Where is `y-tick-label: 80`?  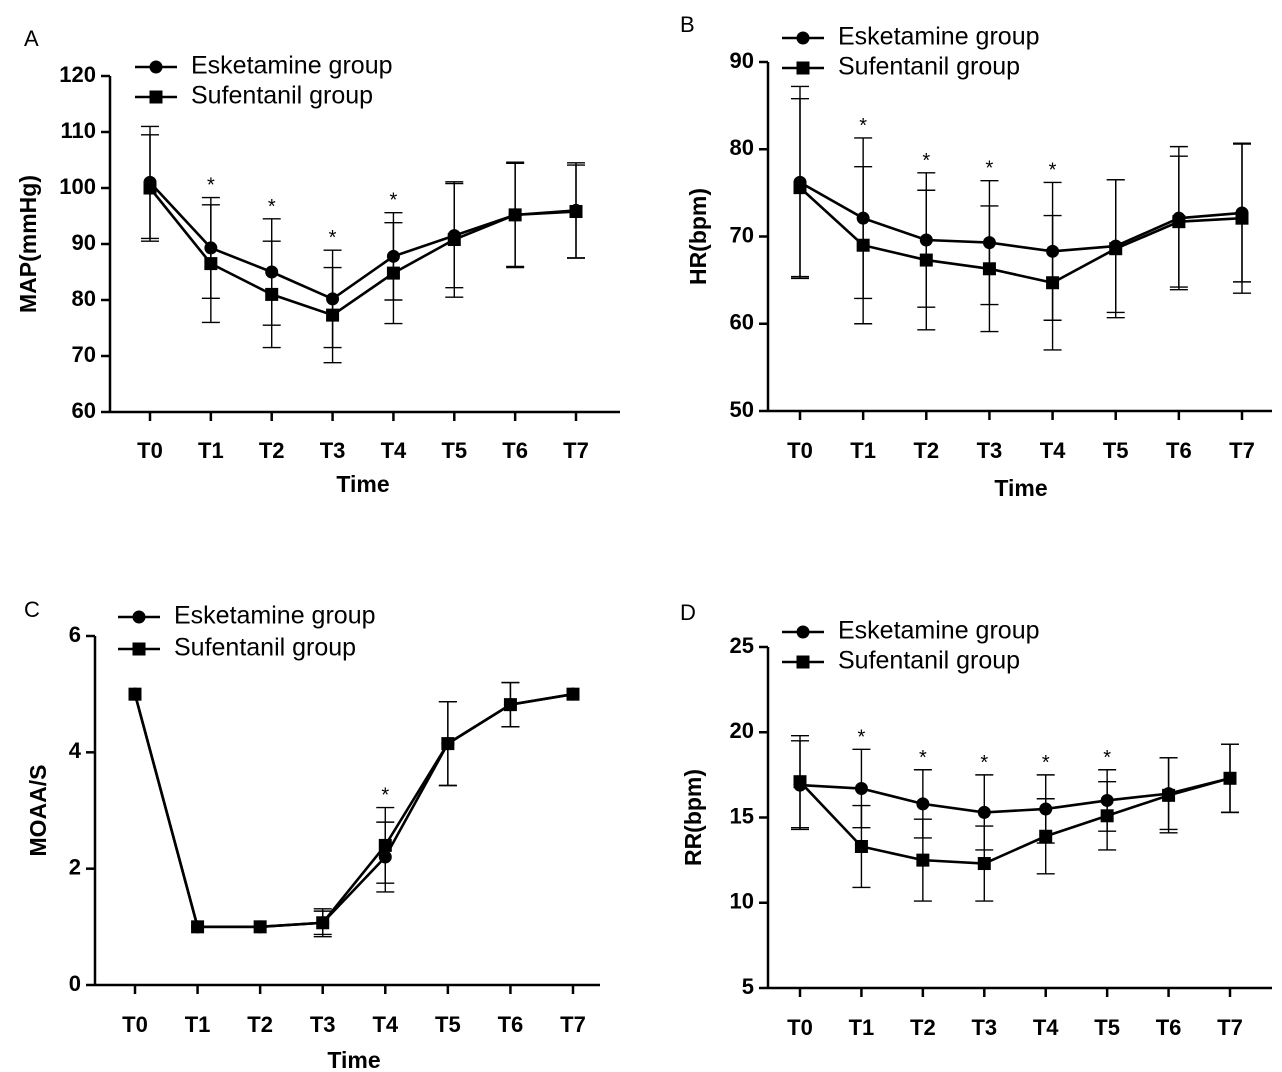 y-tick-label: 80 is located at coordinates (742, 147).